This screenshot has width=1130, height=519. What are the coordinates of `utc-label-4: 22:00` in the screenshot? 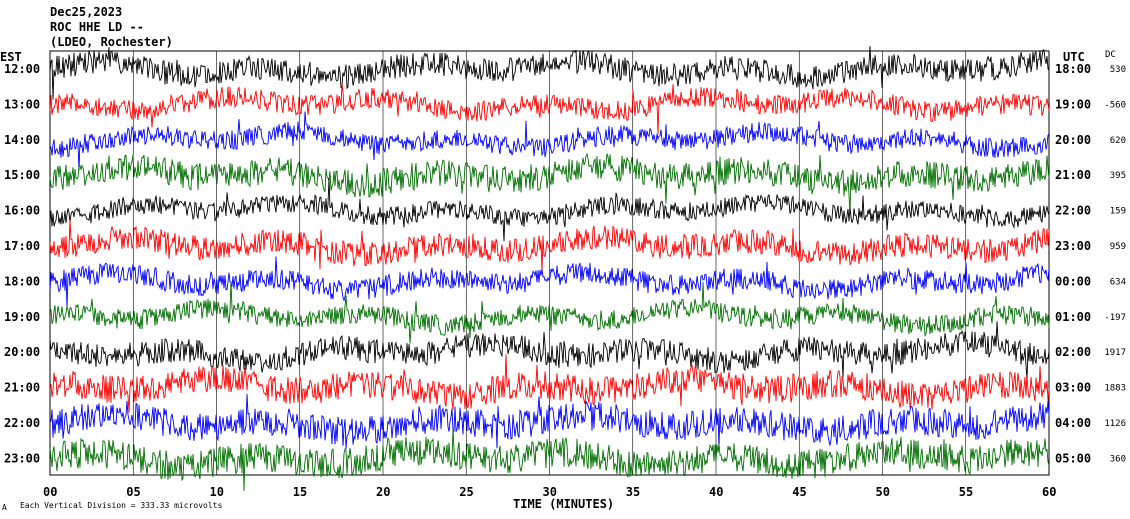 It's located at (1073, 211).